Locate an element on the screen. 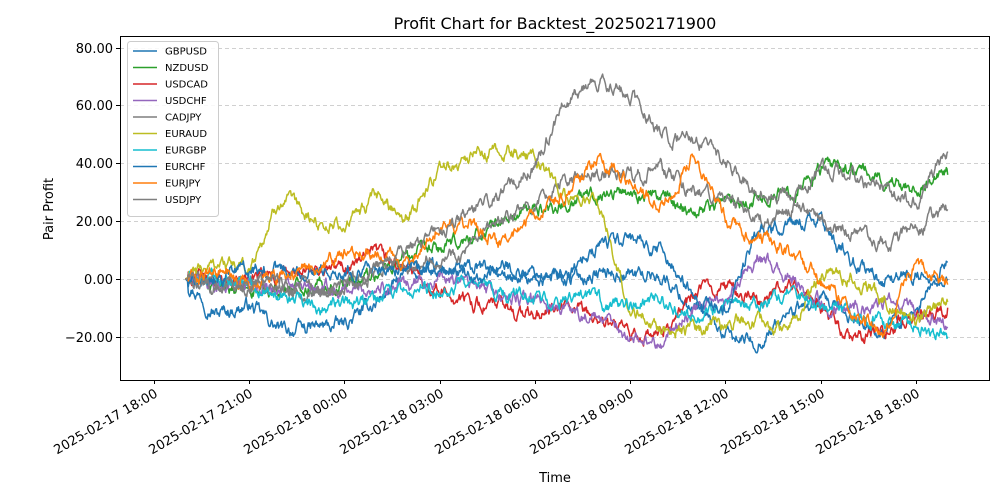 This screenshot has height=504, width=1000. legend-label: CADJPY is located at coordinates (183, 118).